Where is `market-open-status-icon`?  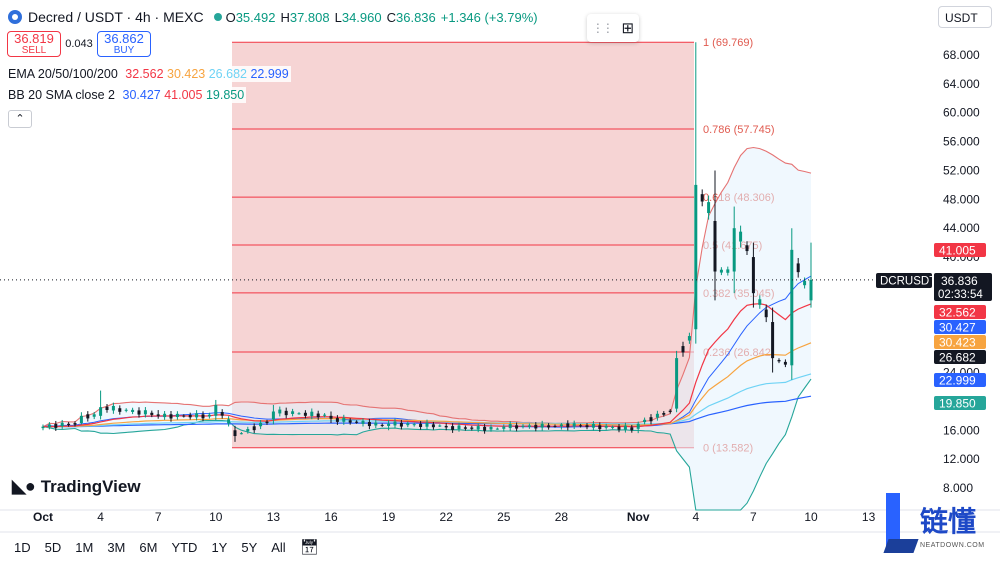
market-open-status-icon is located at coordinates (217, 17).